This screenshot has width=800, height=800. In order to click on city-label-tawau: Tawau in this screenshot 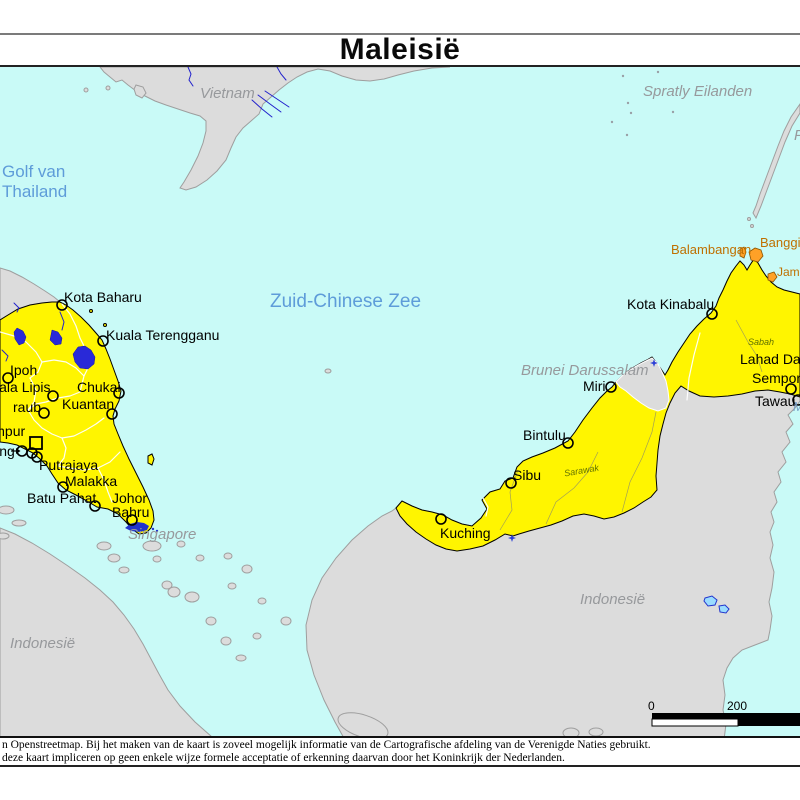, I will do `click(775, 401)`.